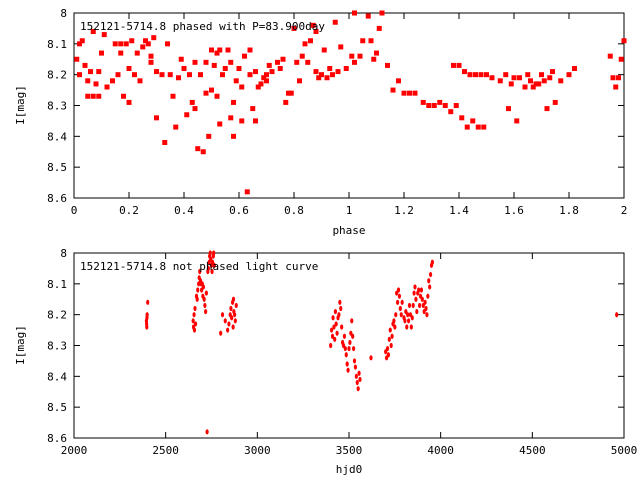 Image resolution: width=640 pixels, height=485 pixels. What do you see at coordinates (57, 376) in the screenshot?
I see `unphased-ytick-label: 8.4` at bounding box center [57, 376].